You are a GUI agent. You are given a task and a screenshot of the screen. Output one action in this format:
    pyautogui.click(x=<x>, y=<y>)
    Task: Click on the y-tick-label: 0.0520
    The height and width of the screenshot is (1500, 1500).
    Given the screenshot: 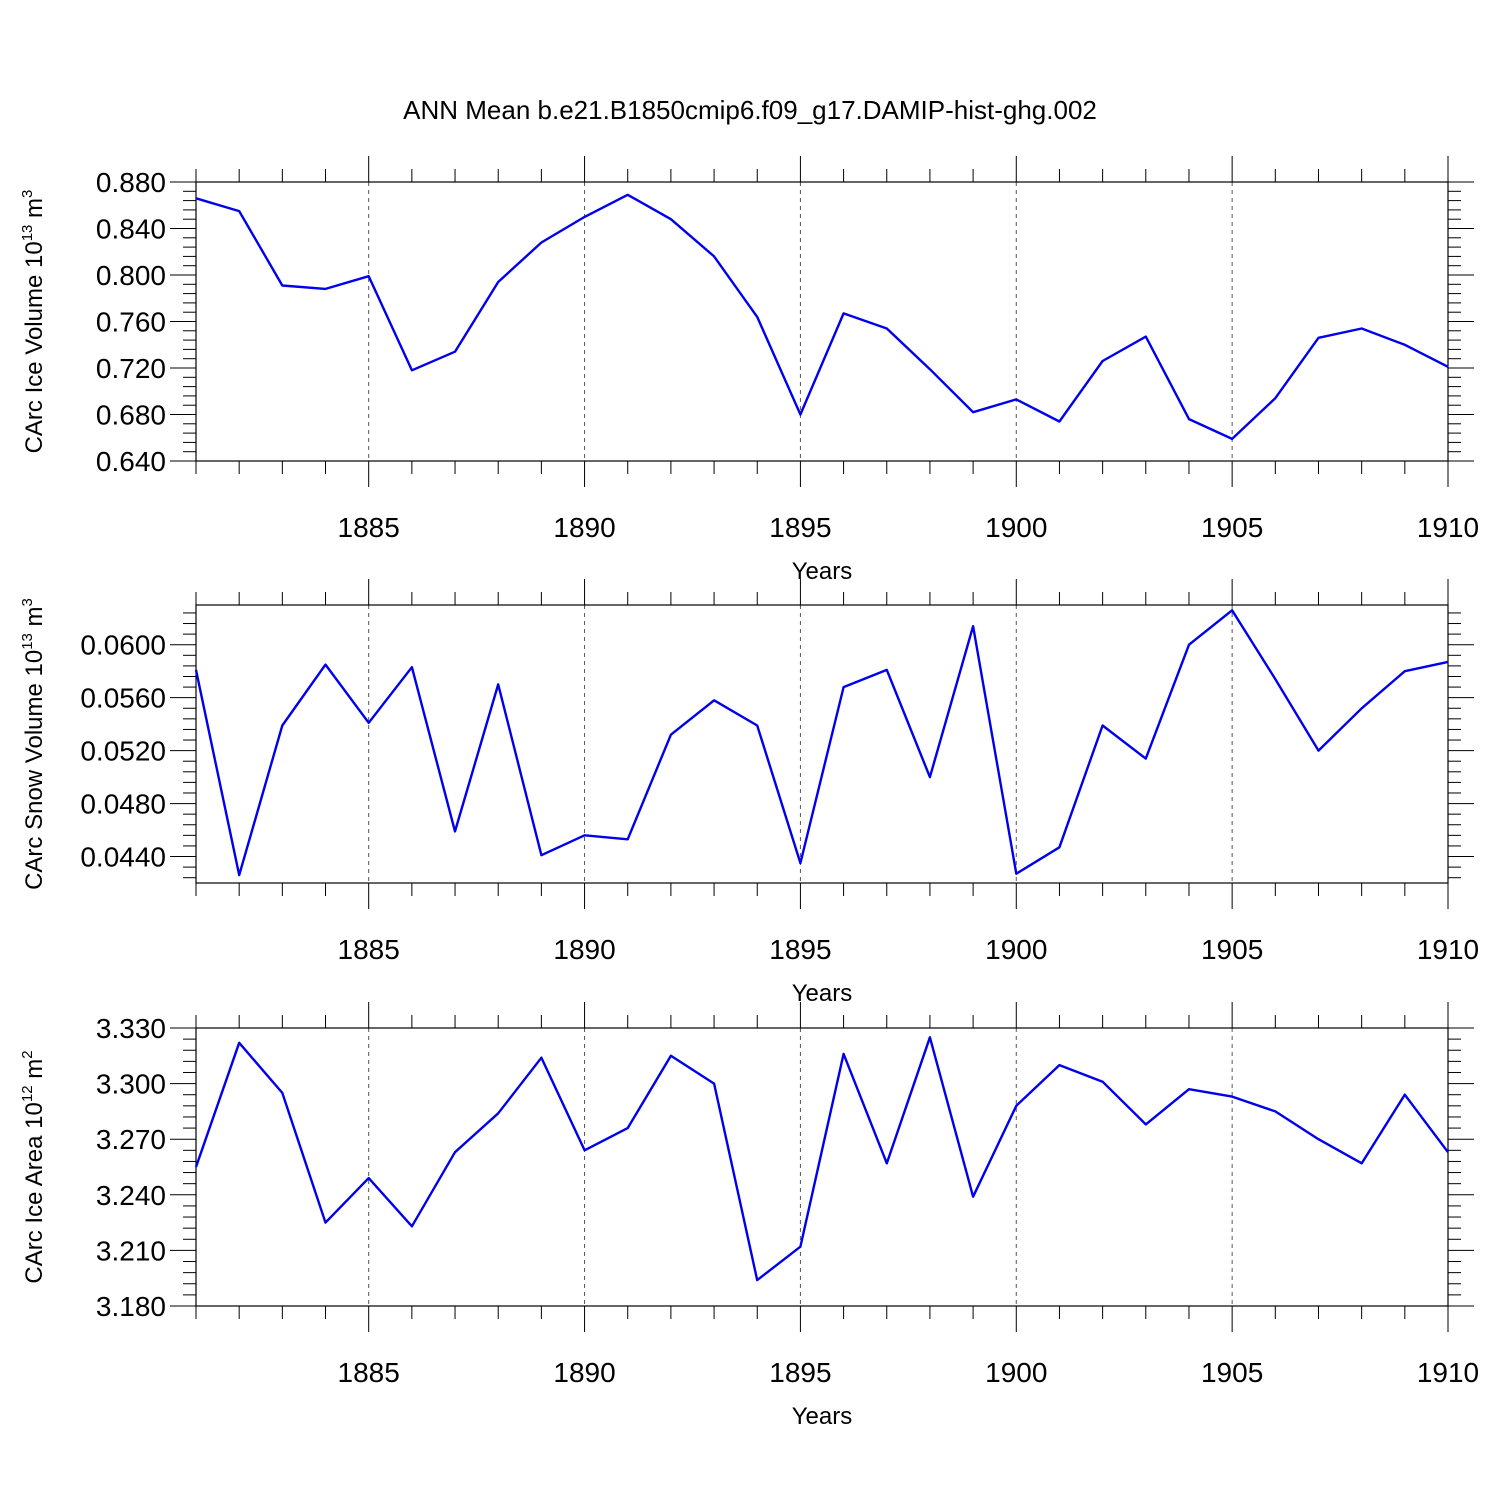 What is the action you would take?
    pyautogui.click(x=123, y=751)
    